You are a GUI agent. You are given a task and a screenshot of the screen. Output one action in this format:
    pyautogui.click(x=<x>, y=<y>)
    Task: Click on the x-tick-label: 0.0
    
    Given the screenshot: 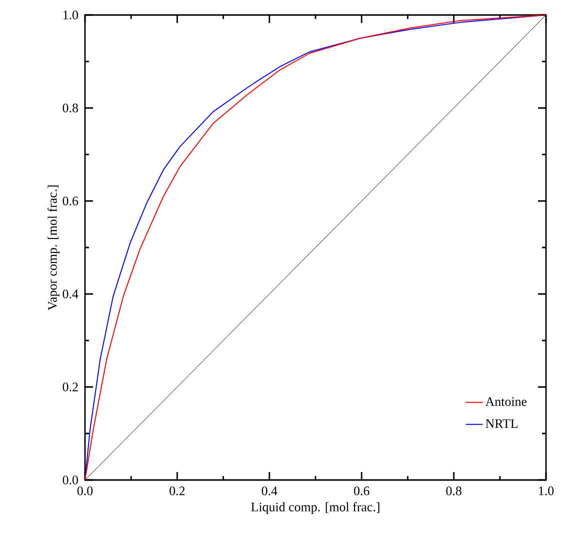 What is the action you would take?
    pyautogui.click(x=85, y=491)
    